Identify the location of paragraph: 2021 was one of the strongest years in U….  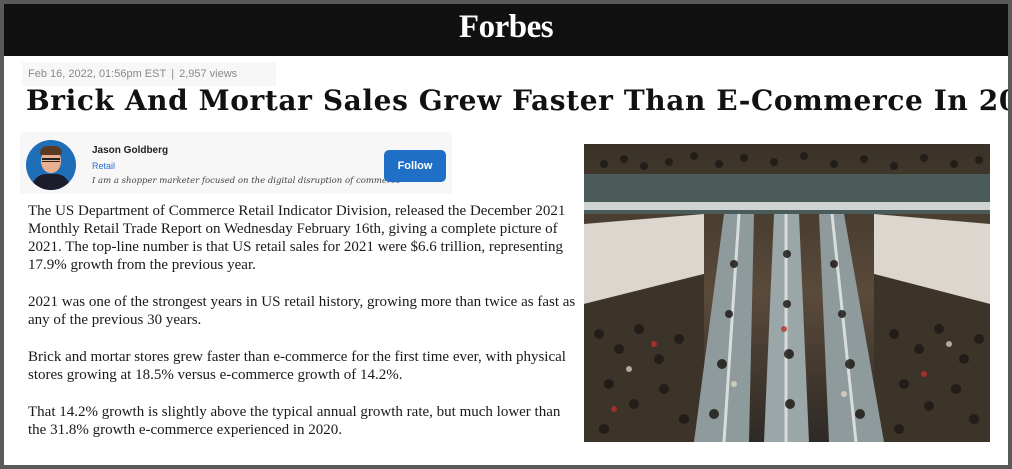
(302, 311).